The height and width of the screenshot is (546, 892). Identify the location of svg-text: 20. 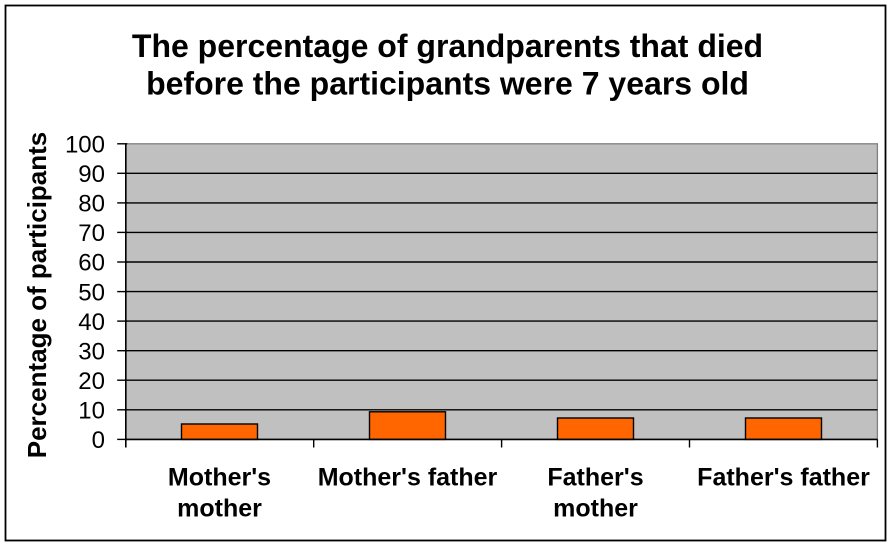
(91, 381).